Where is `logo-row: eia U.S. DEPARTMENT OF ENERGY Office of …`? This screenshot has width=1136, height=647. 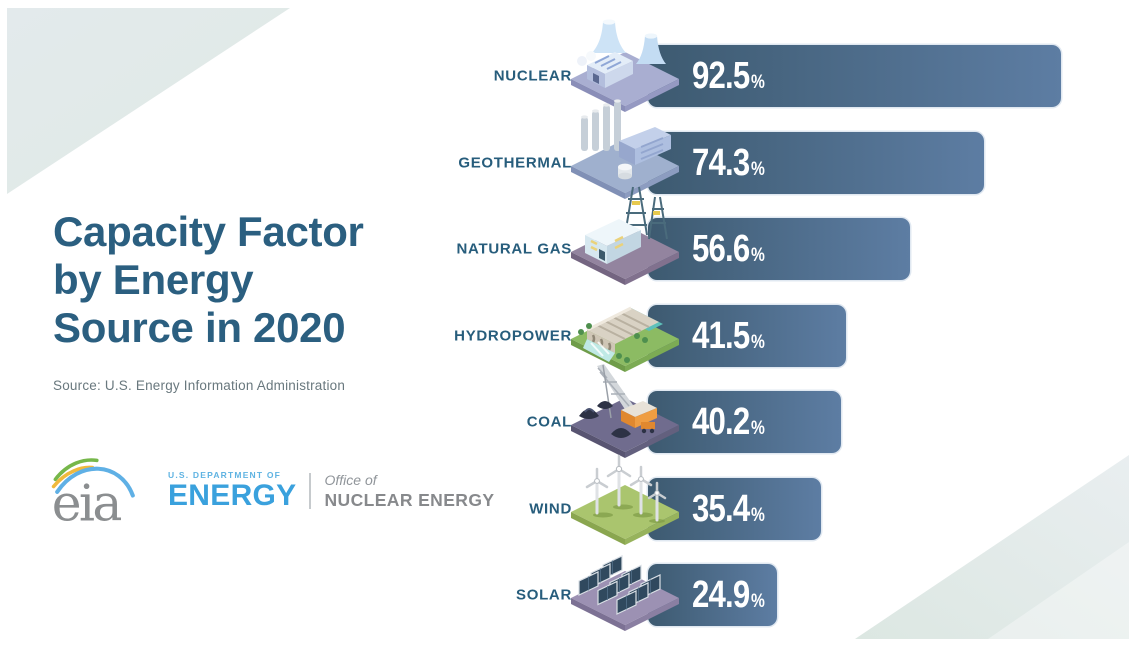
logo-row: eia U.S. DEPARTMENT OF ENERGY Office of … is located at coordinates (272, 491).